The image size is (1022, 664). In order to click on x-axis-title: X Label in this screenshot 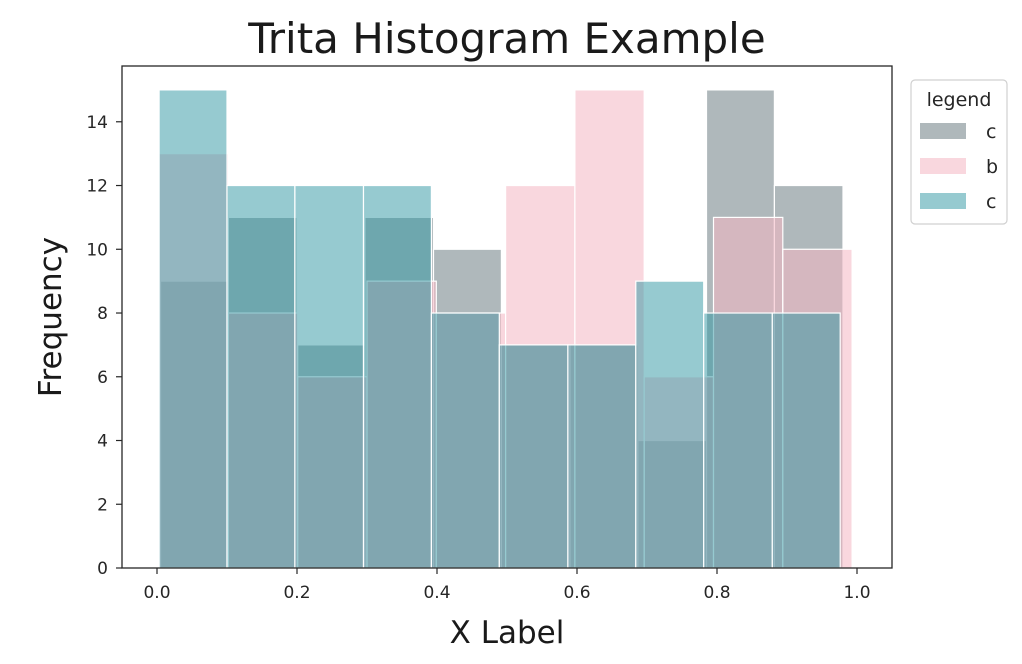, I will do `click(507, 633)`.